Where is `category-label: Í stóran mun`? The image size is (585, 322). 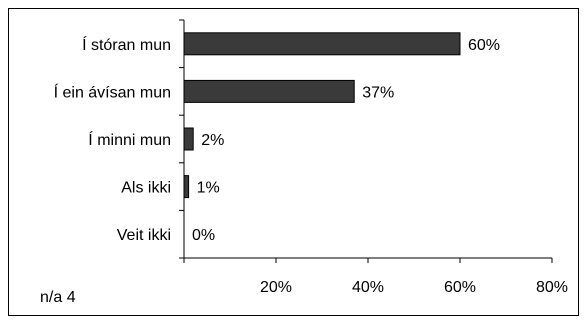
category-label: Í stóran mun is located at coordinates (126, 44).